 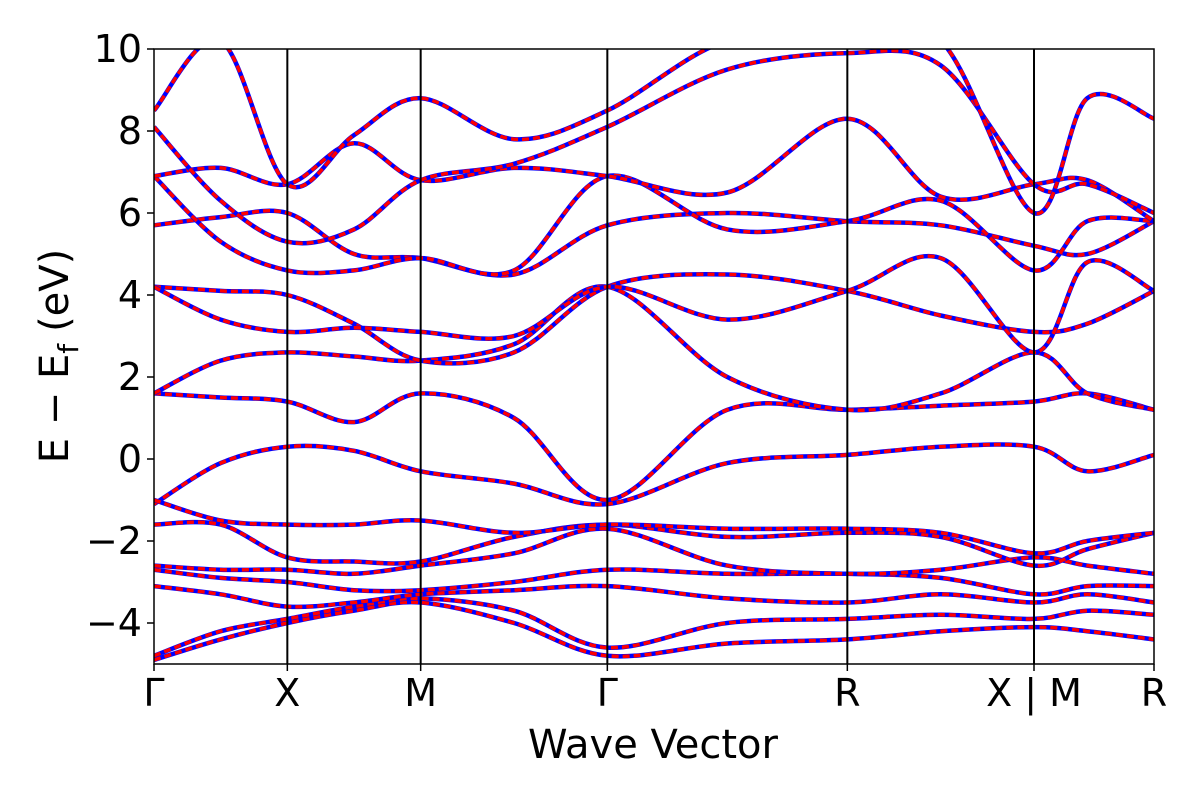 What do you see at coordinates (55, 409) in the screenshot?
I see `y-axis-label-main: E − E` at bounding box center [55, 409].